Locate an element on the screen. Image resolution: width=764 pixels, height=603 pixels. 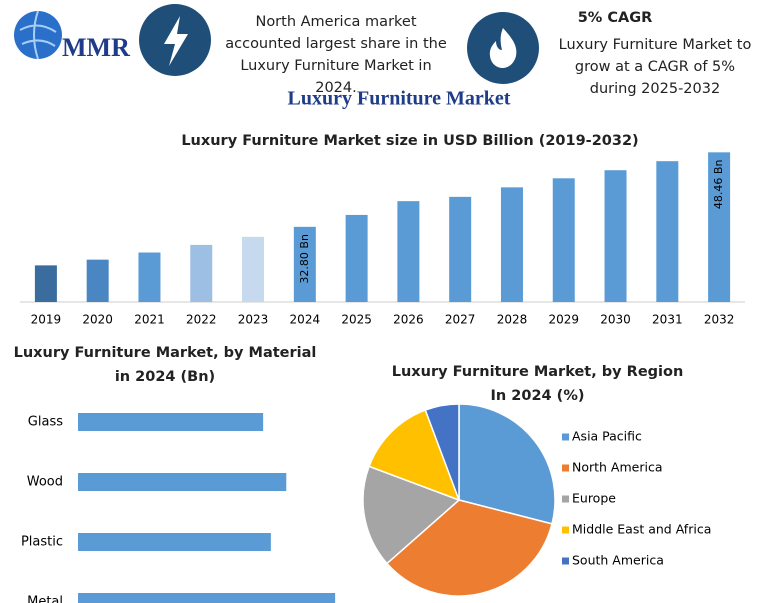
logo-globe is located at coordinates (38, 35).